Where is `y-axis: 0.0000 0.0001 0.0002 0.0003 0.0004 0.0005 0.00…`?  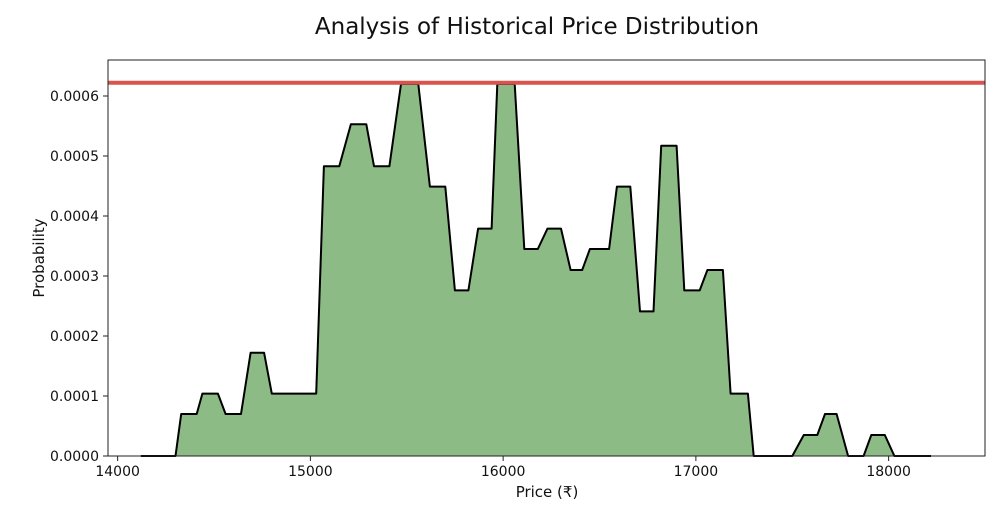 y-axis: 0.0000 0.0001 0.0002 0.0003 0.0004 0.0005 0.00… is located at coordinates (79, 277).